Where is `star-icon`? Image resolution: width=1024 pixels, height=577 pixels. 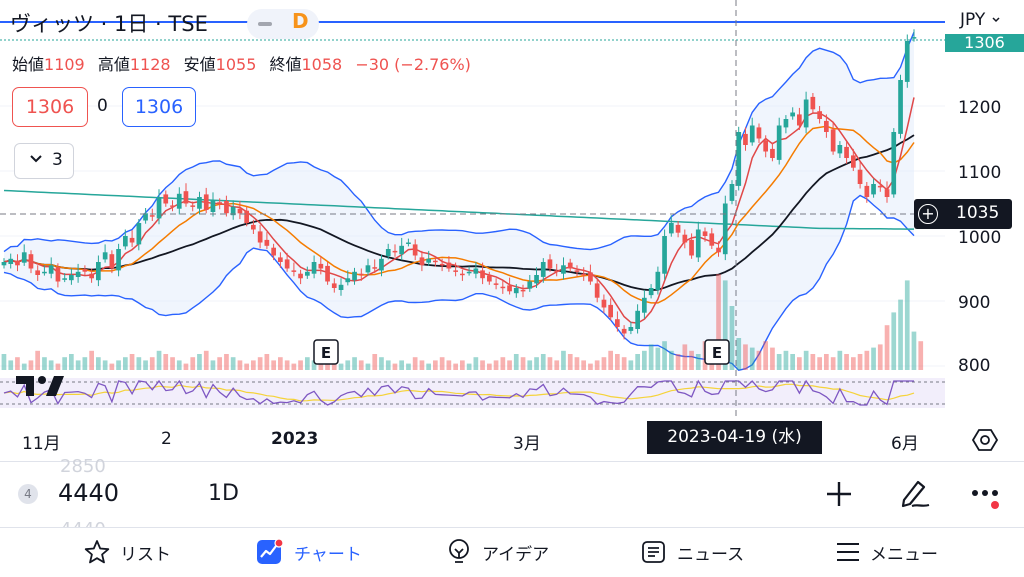
star-icon is located at coordinates (97, 552).